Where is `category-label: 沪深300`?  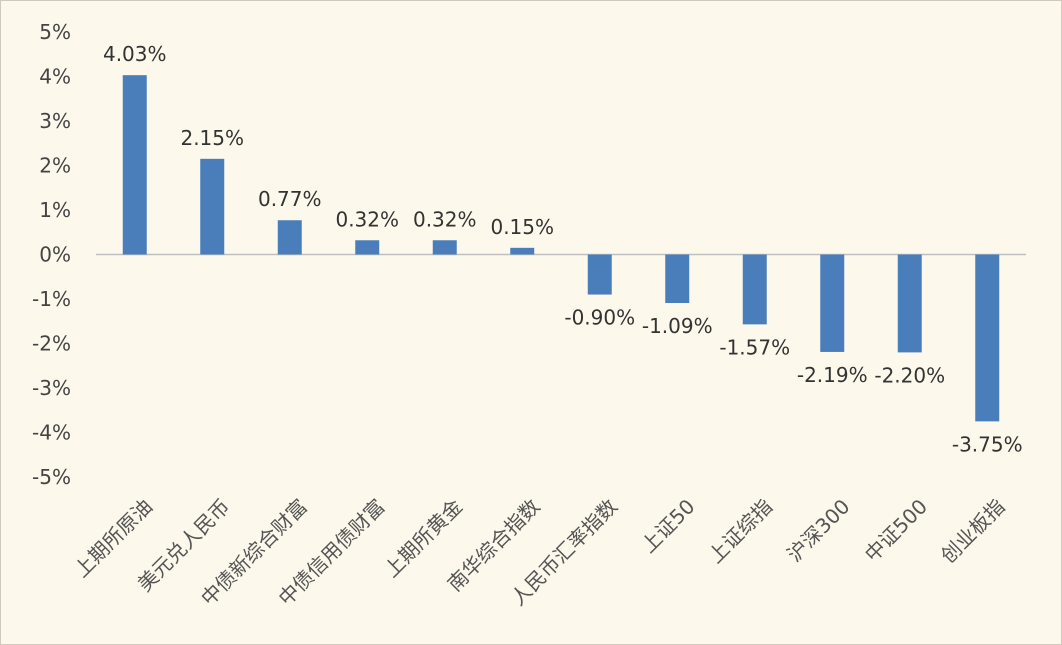 category-label: 沪深300 is located at coordinates (818, 530).